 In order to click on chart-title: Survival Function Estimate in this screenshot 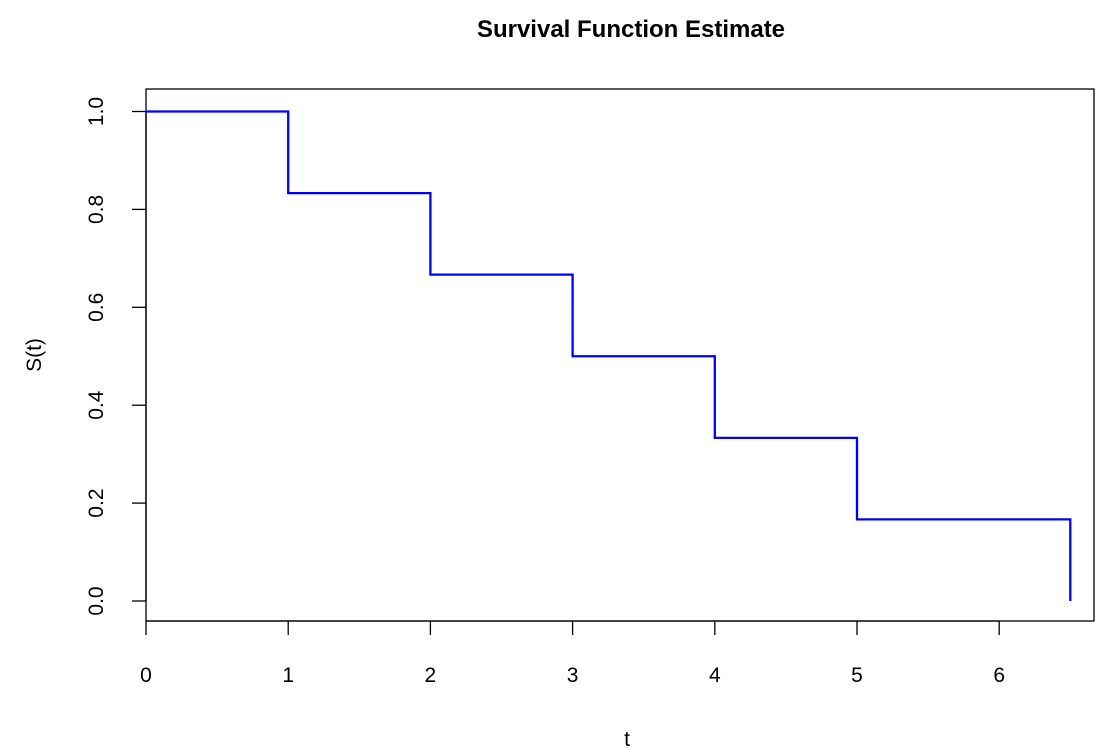, I will do `click(631, 29)`.